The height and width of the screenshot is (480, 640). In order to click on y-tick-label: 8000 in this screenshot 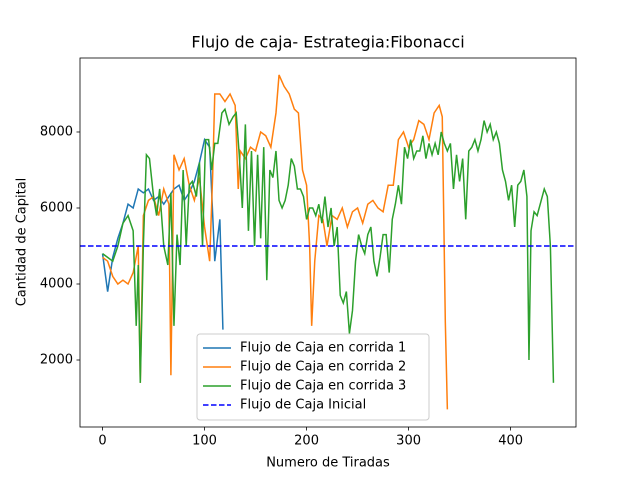, I will do `click(56, 131)`.